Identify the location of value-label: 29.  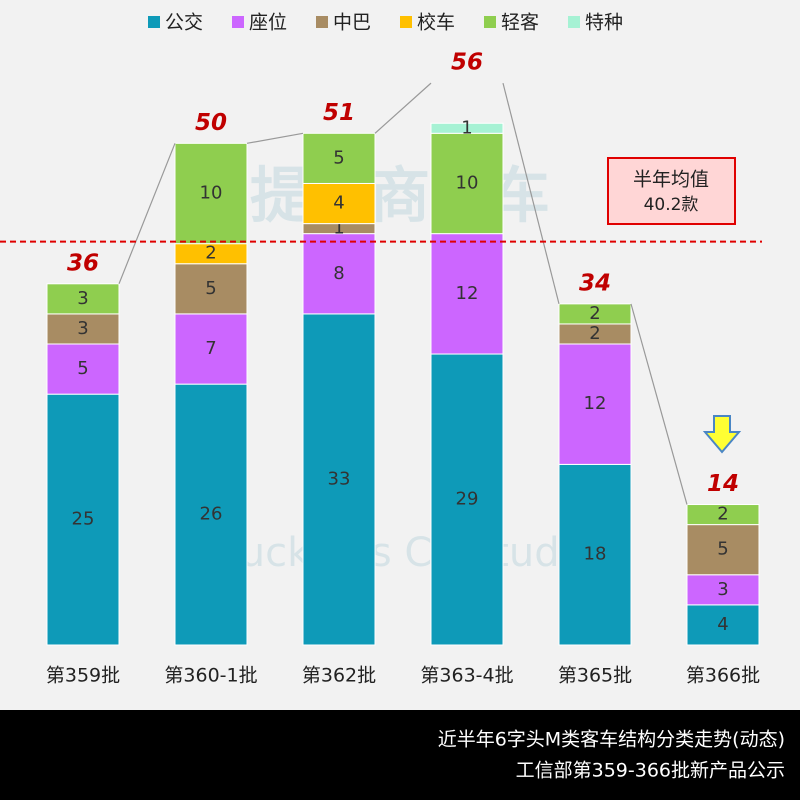
(467, 499).